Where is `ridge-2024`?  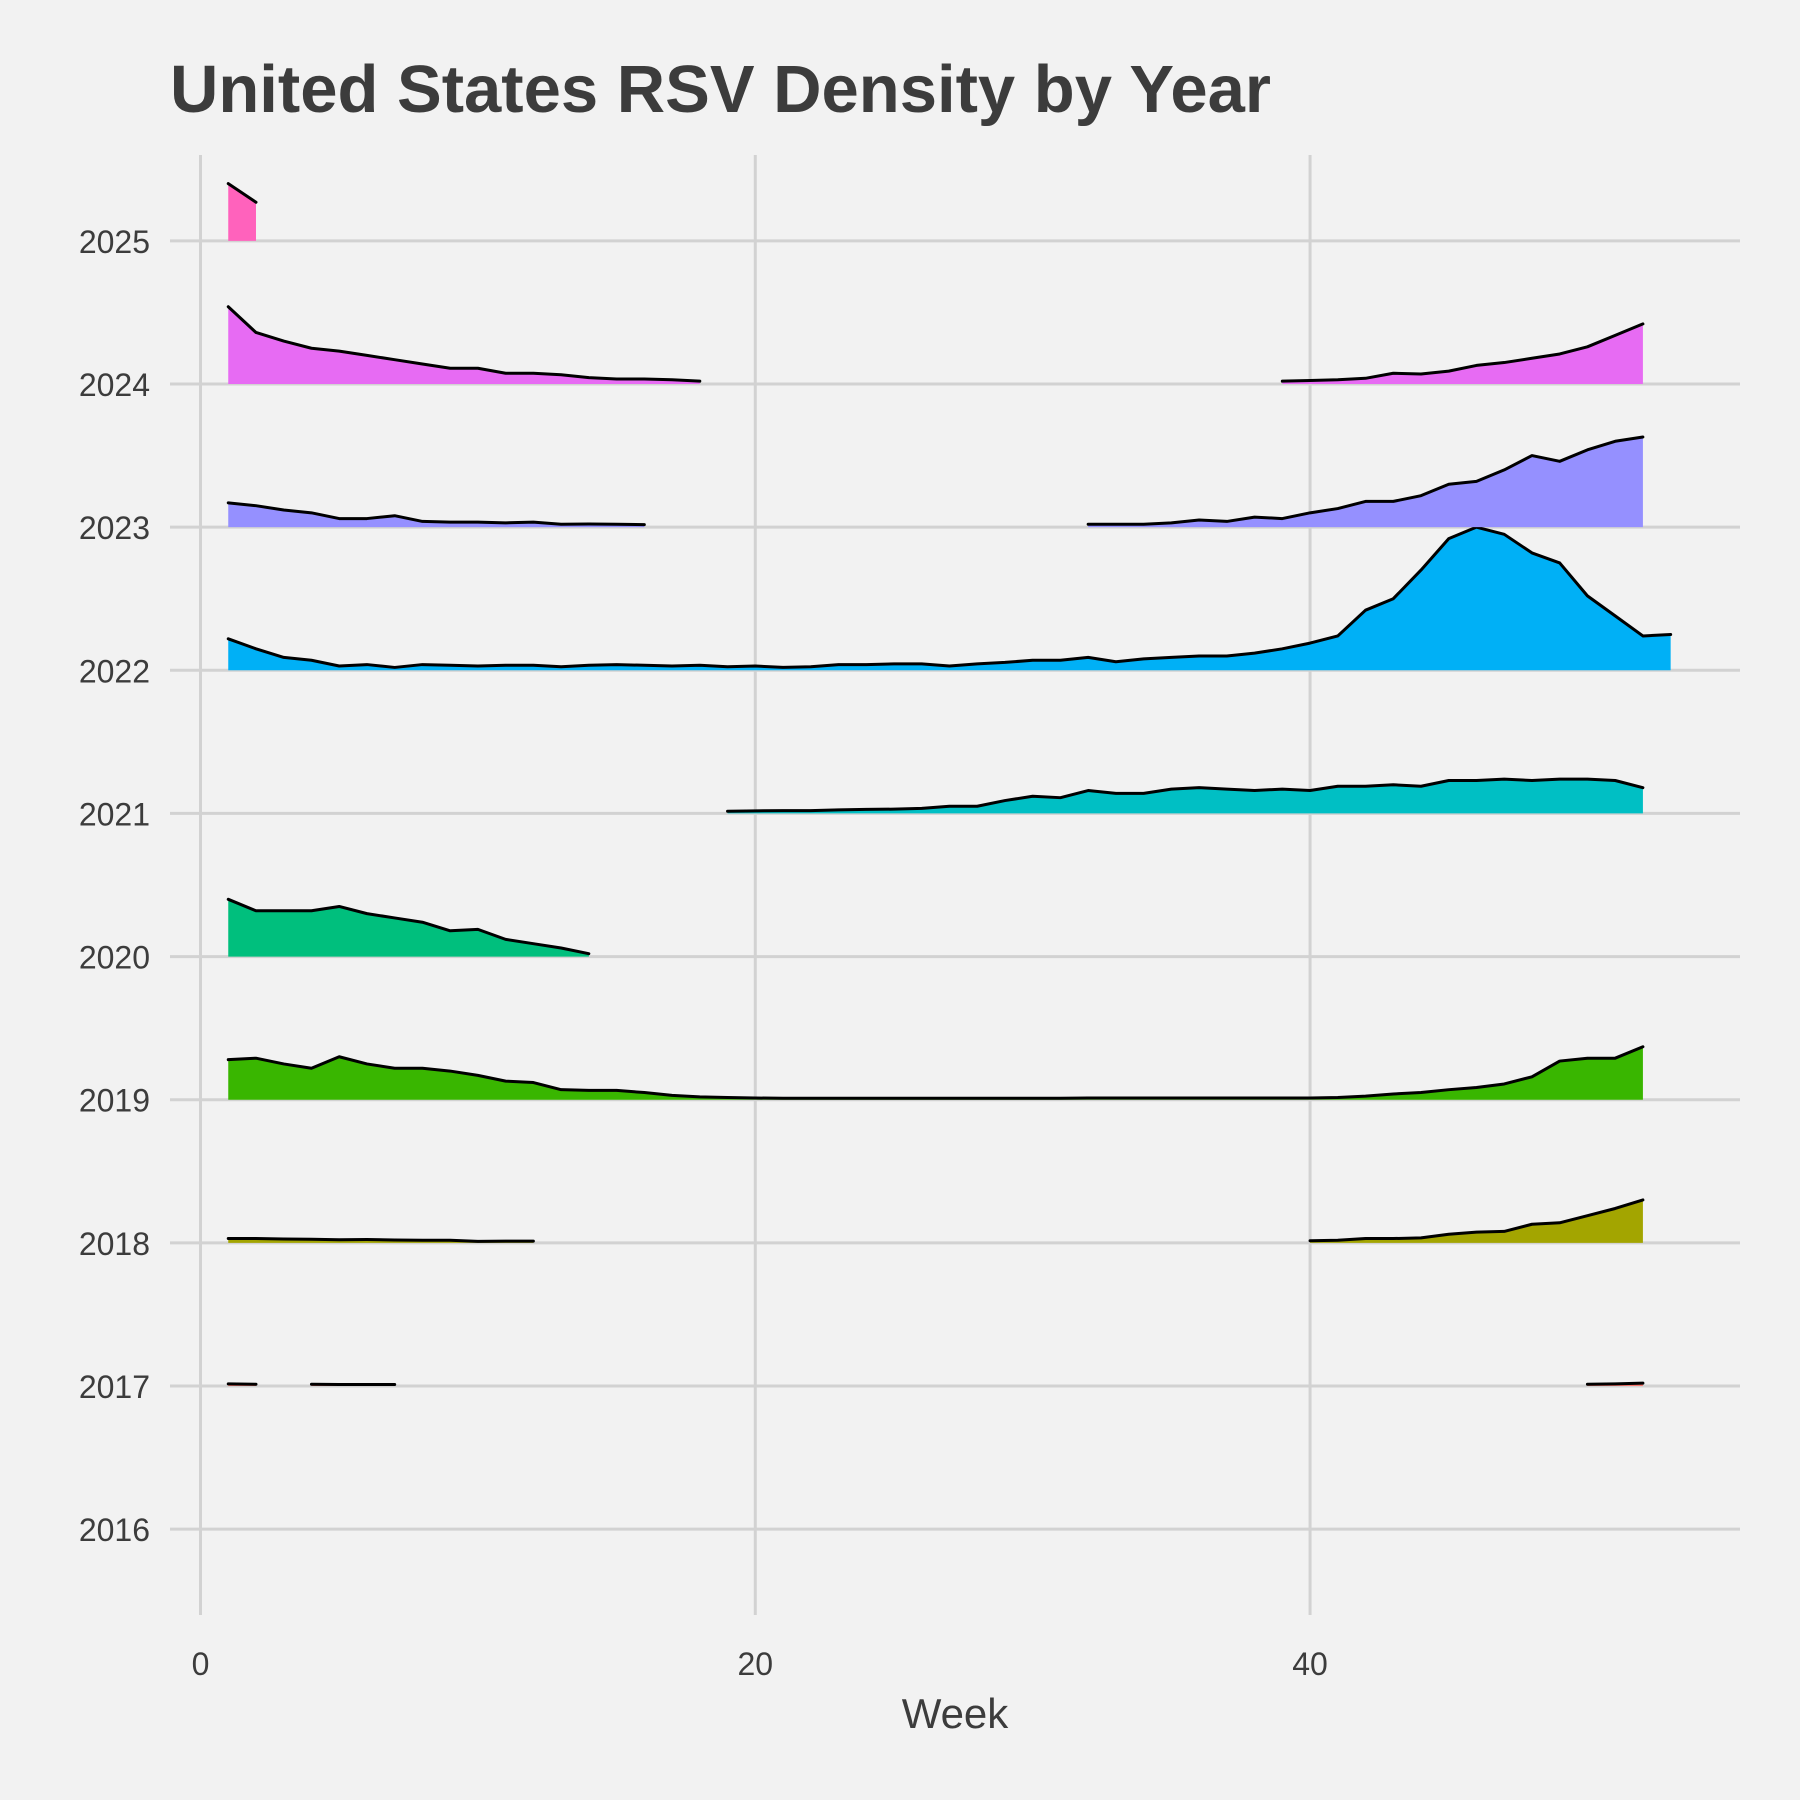
ridge-2024 is located at coordinates (935, 345).